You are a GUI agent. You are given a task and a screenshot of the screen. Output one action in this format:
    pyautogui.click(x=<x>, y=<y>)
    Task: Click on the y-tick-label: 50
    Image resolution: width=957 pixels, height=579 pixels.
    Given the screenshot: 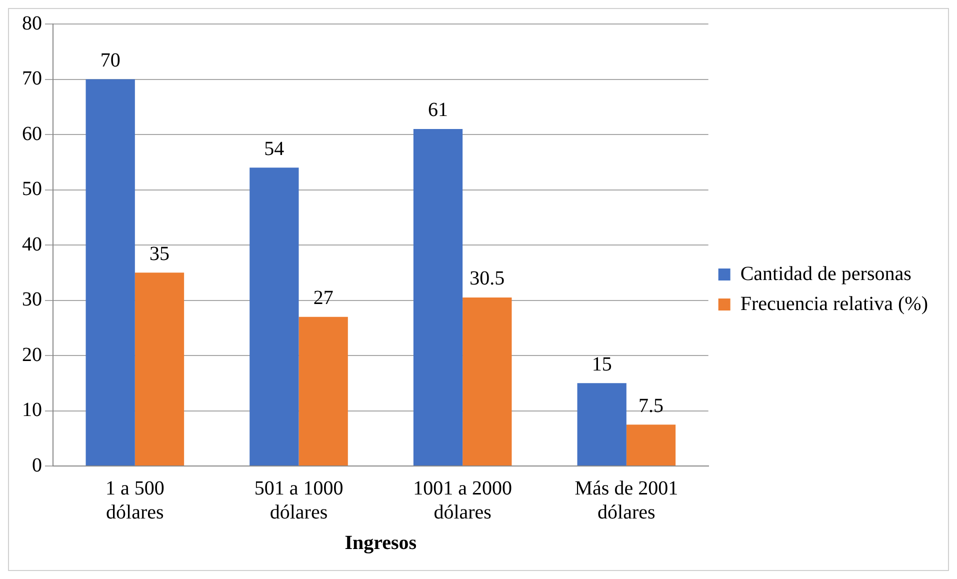 What is the action you would take?
    pyautogui.click(x=32, y=189)
    